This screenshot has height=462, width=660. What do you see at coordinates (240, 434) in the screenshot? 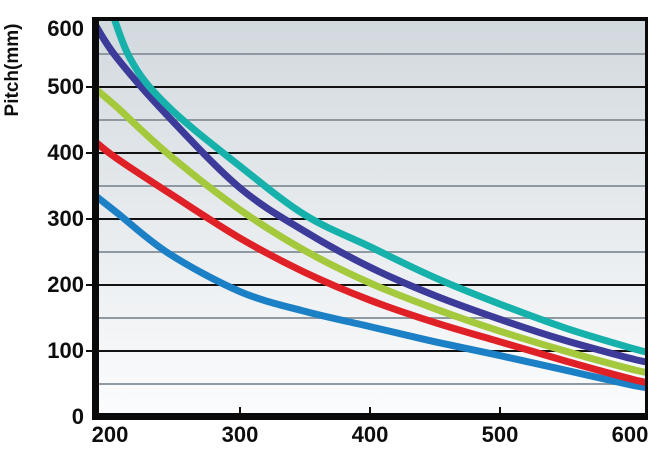
I see `x-tick-label: 300` at bounding box center [240, 434].